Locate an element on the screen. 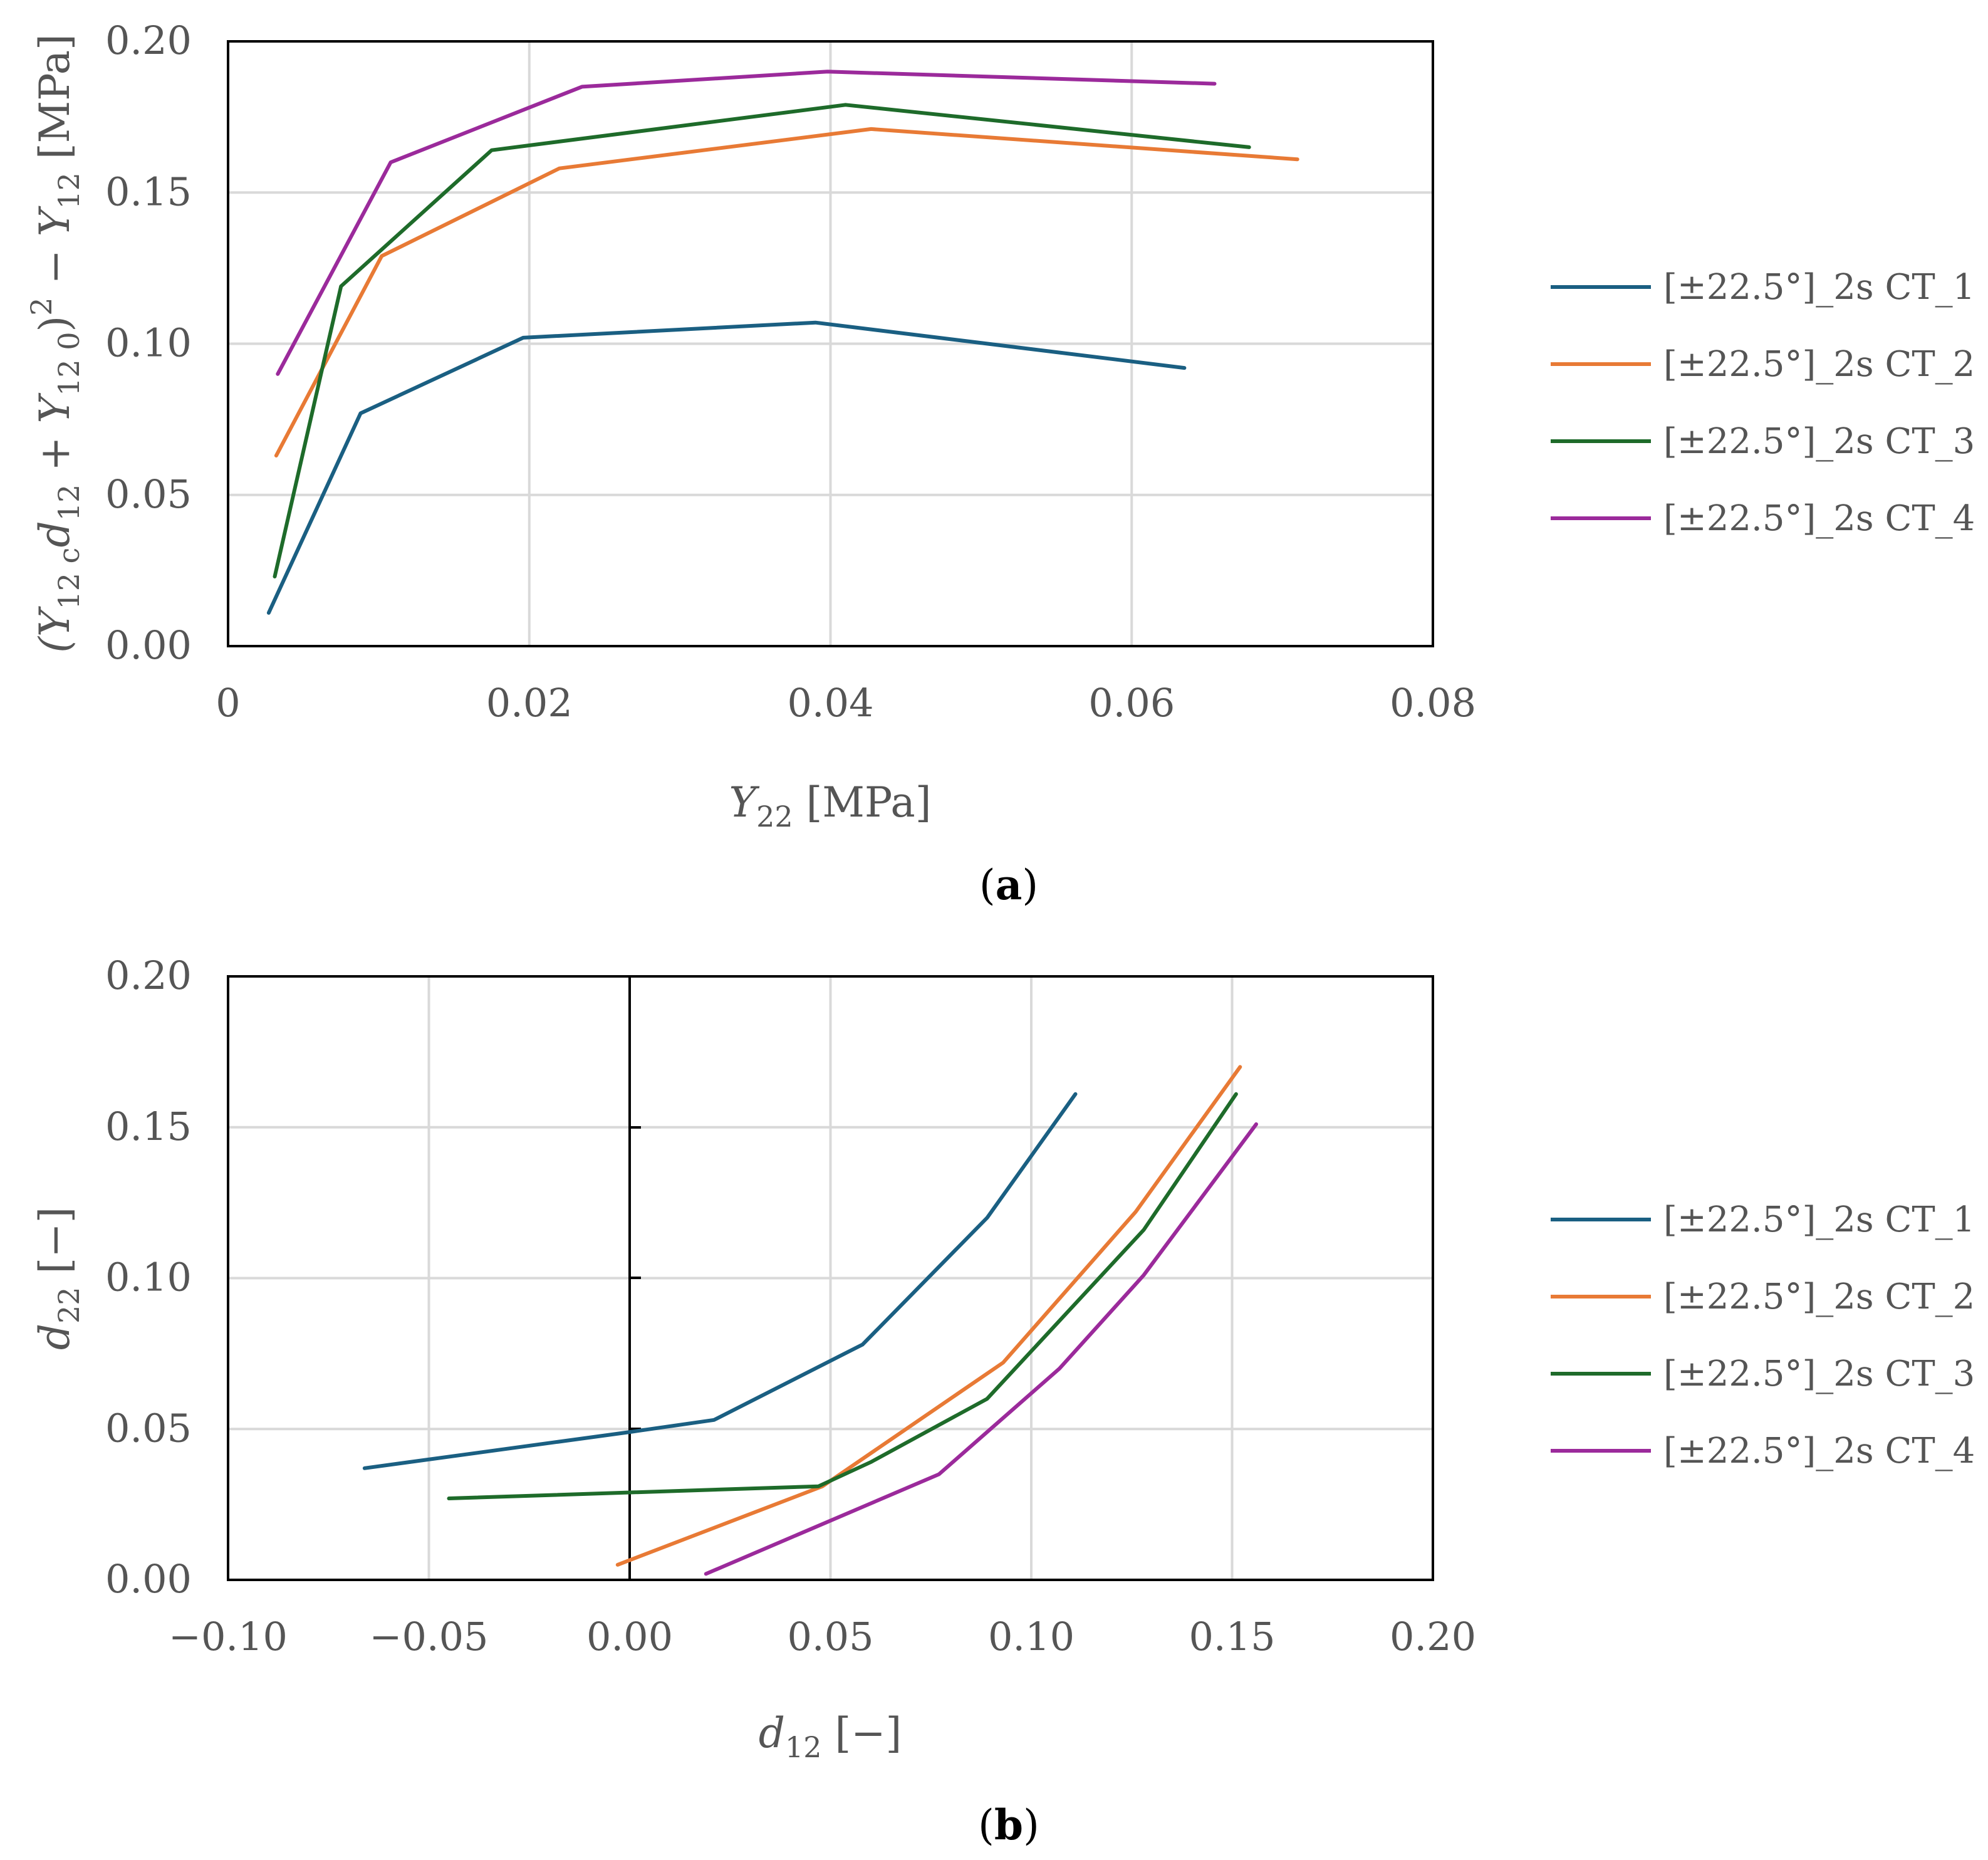  x-axis-title-a: Y22 [MPa] is located at coordinates (831, 805).